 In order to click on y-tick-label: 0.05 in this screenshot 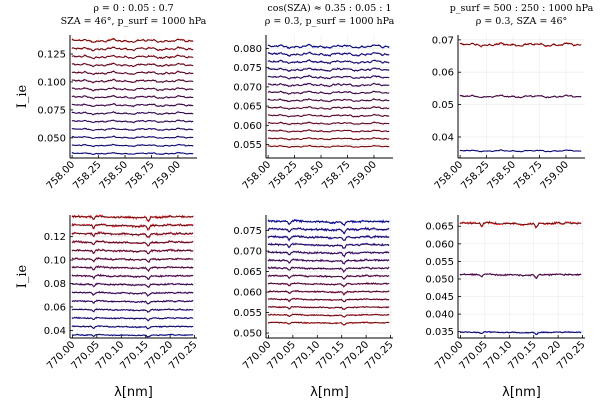, I will do `click(443, 105)`.